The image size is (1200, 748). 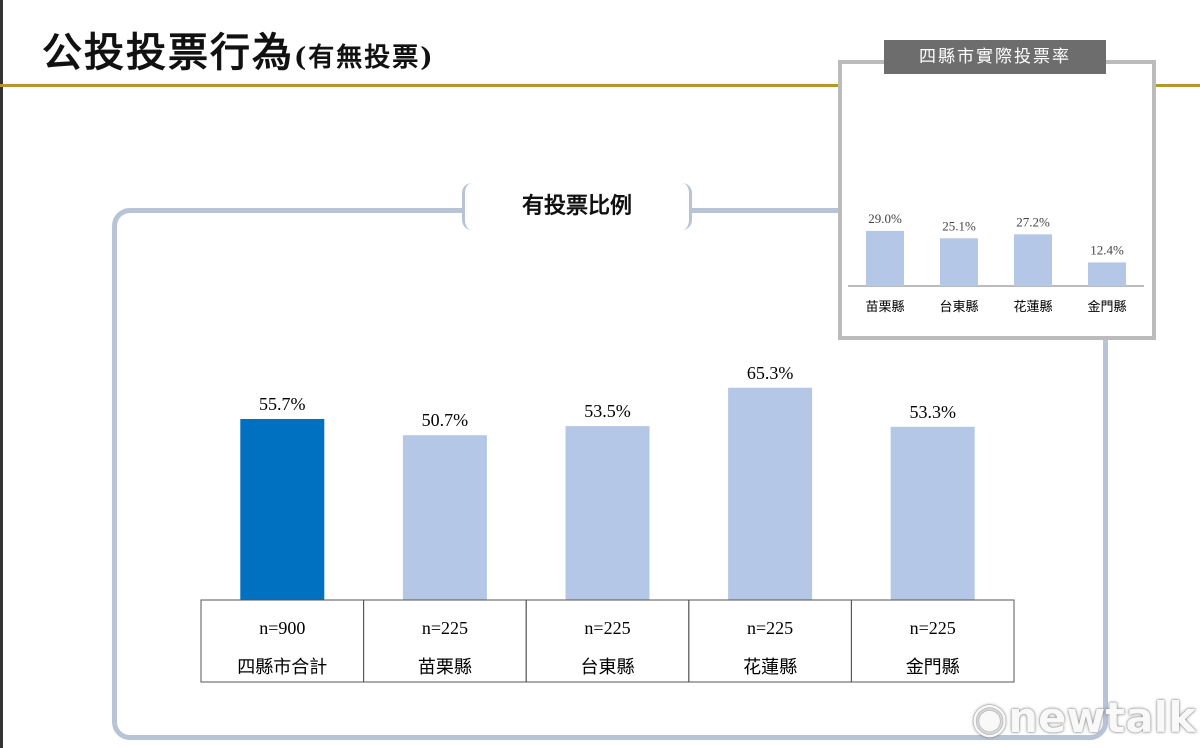 What do you see at coordinates (282, 667) in the screenshot?
I see `category-label: 四縣市合計` at bounding box center [282, 667].